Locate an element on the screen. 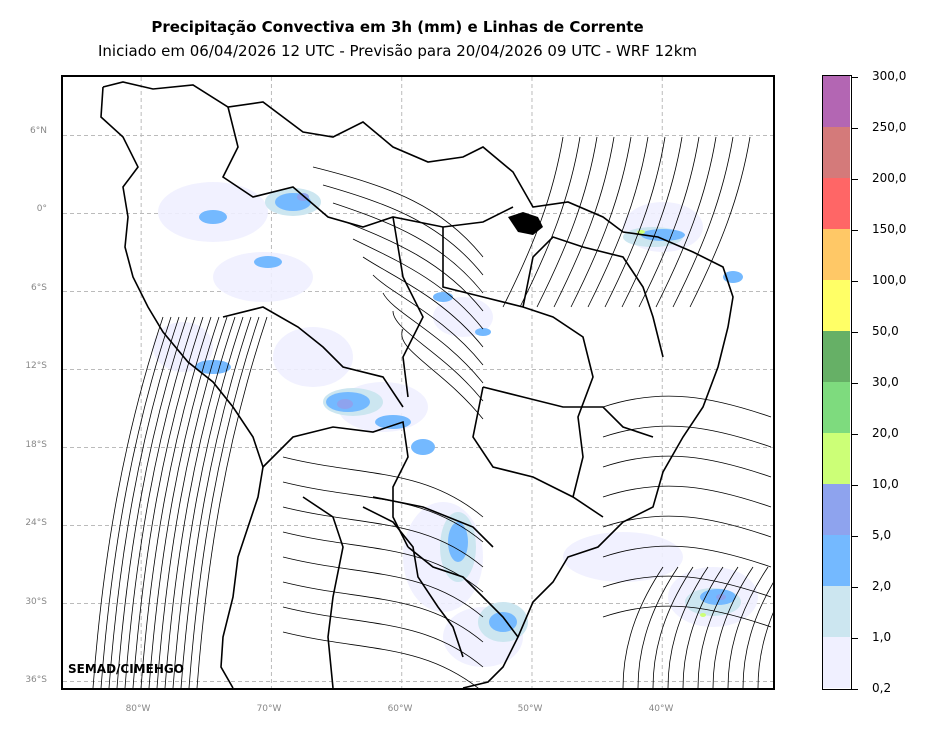 Image resolution: width=931 pixels, height=735 pixels. colorbar-label: 2,0 is located at coordinates (882, 585).